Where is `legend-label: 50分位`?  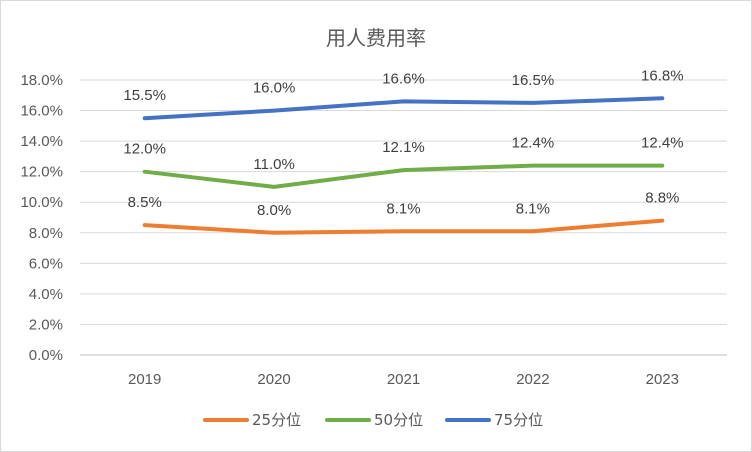 legend-label: 50分位 is located at coordinates (398, 420).